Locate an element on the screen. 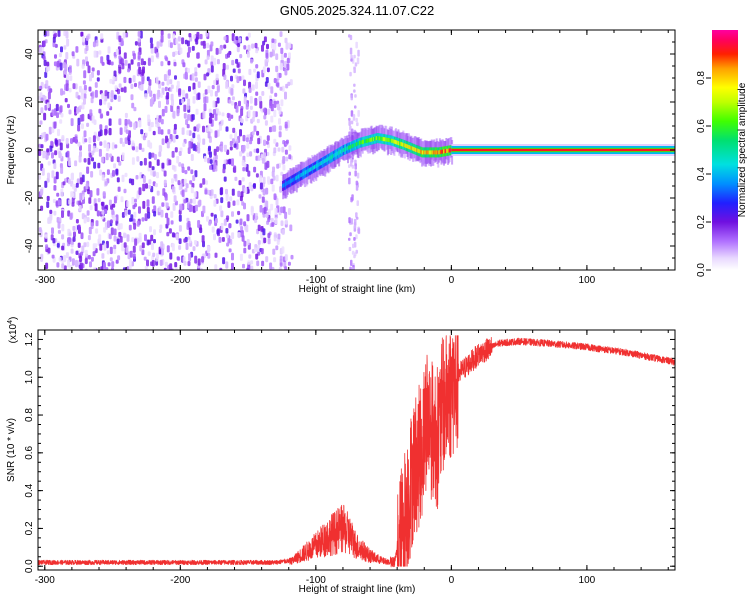  spectrogram-xlabel: Height of straight line (km) is located at coordinates (357, 289).